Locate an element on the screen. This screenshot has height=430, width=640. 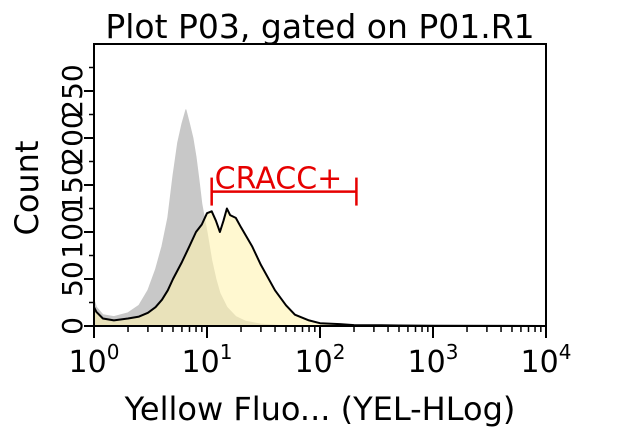
gate-label: CRACC+ is located at coordinates (279, 179).